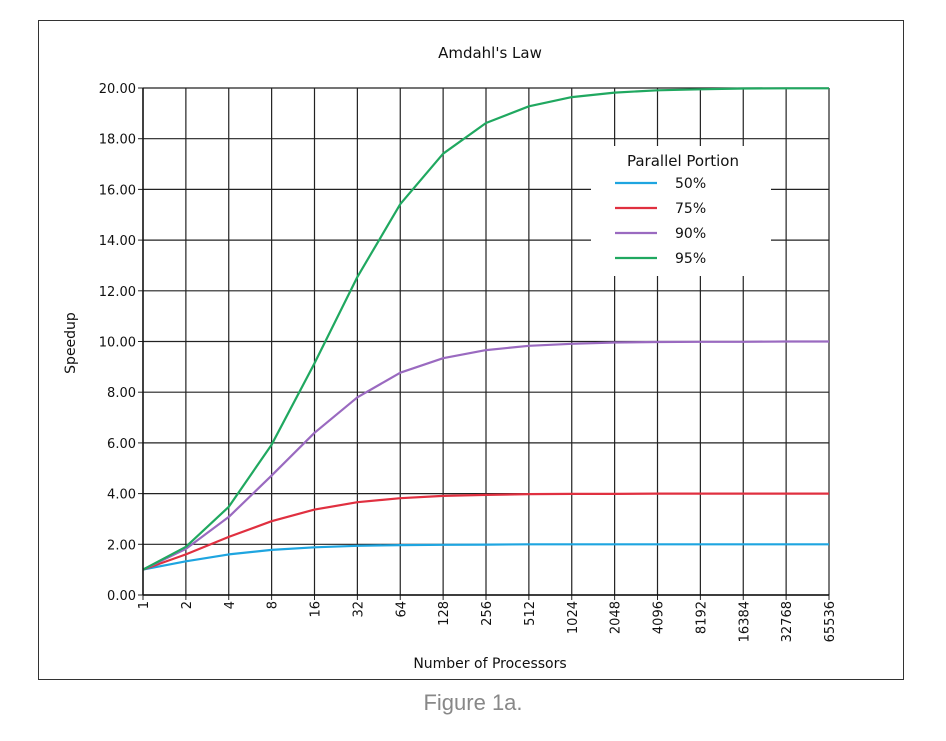 The width and height of the screenshot is (946, 741). What do you see at coordinates (117, 241) in the screenshot?
I see `y-tick-label: 14.00` at bounding box center [117, 241].